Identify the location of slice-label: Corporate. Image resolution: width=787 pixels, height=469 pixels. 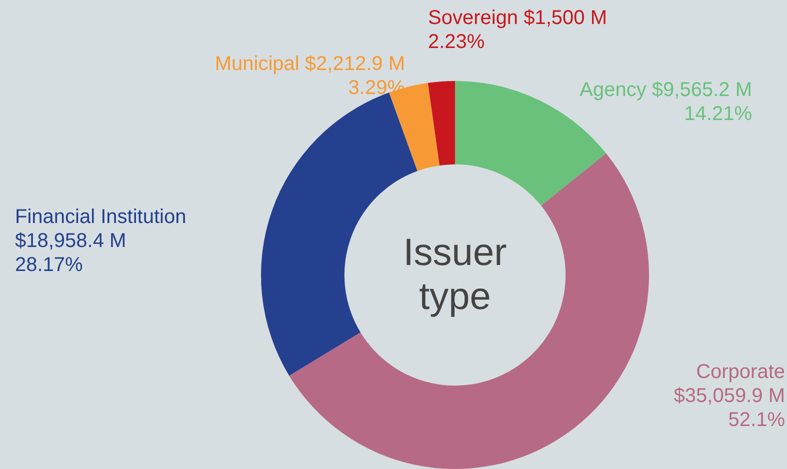
(740, 372).